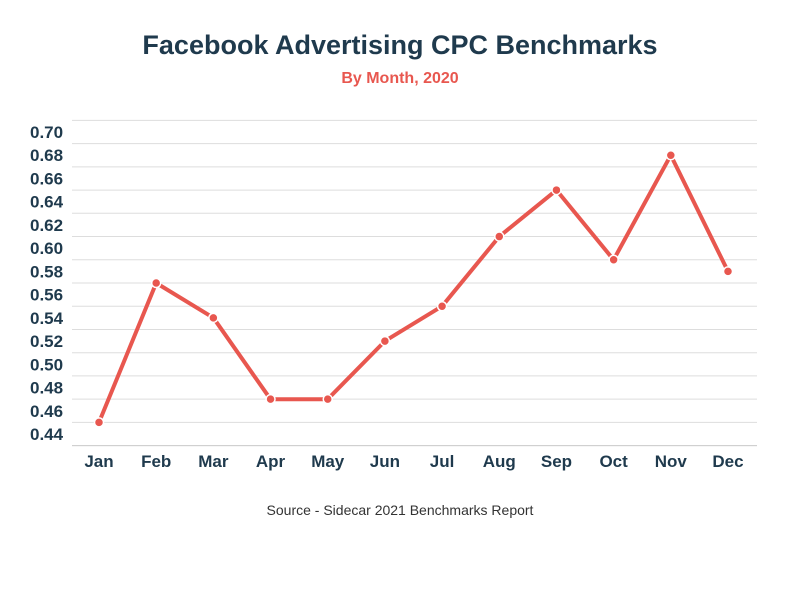 This screenshot has height=602, width=800. I want to click on x-tick-label: Dec, so click(727, 461).